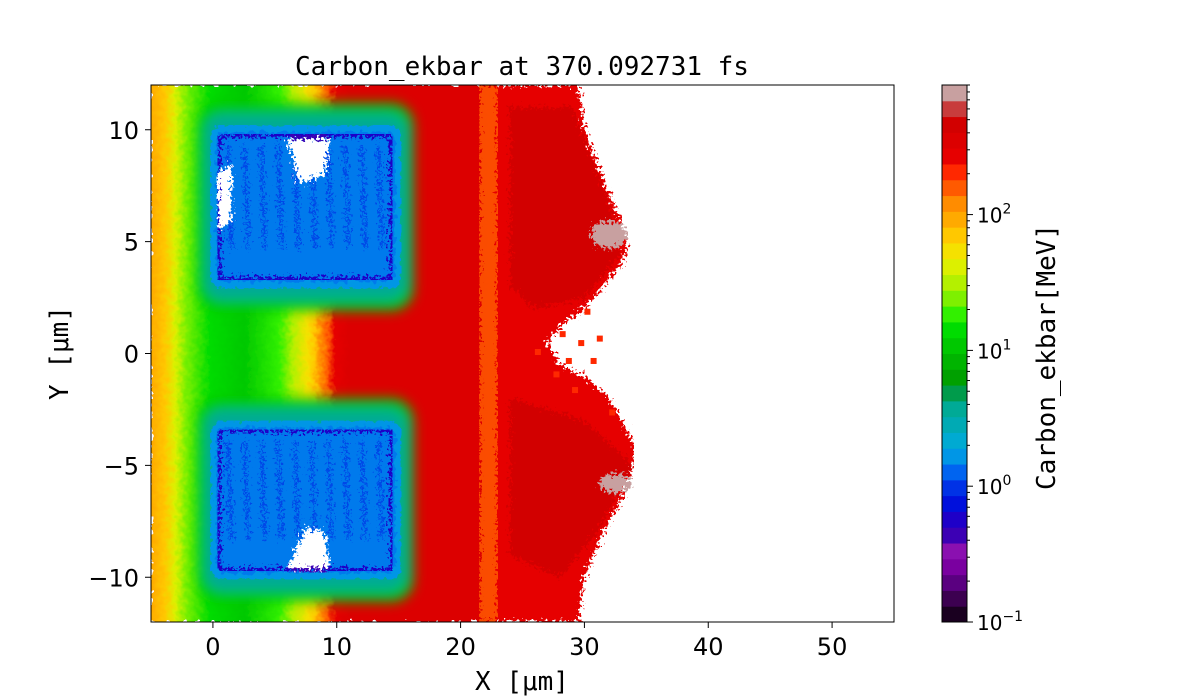  I want to click on voids, so click(273, 353).